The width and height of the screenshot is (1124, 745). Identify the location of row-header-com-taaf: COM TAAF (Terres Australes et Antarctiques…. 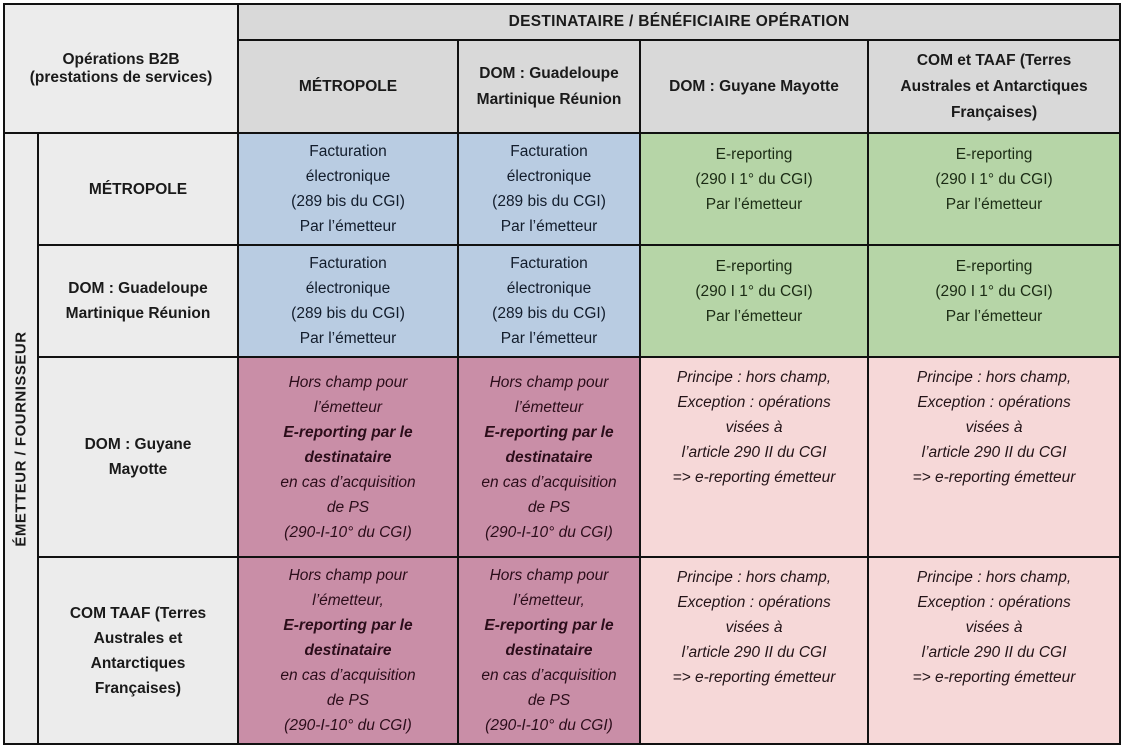
(138, 650).